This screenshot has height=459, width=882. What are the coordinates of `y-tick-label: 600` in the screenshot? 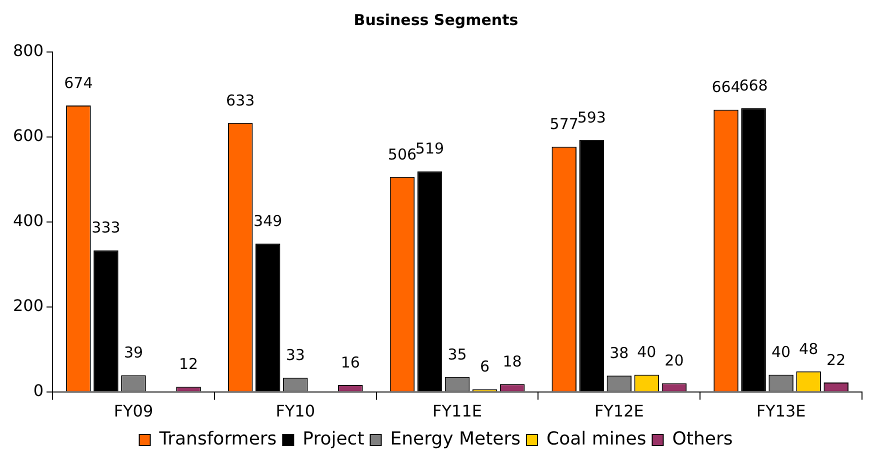 It's located at (28, 136).